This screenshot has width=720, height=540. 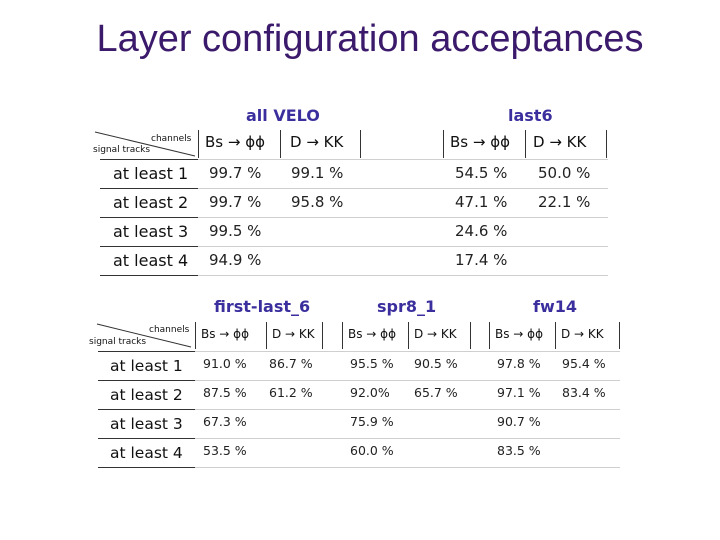 What do you see at coordinates (481, 173) in the screenshot?
I see `table-cell: 54.5 %` at bounding box center [481, 173].